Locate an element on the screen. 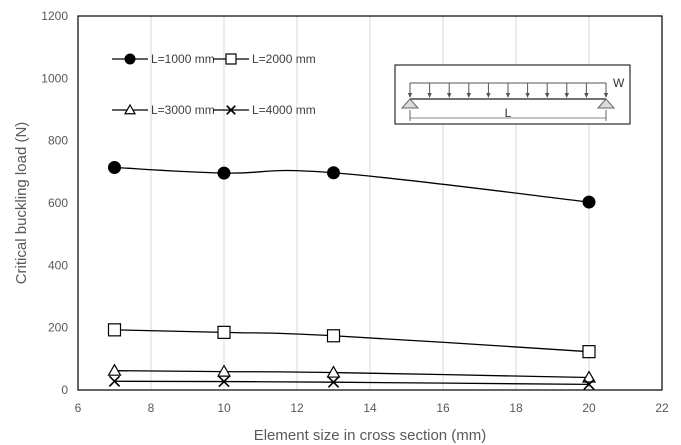  legend-entry: L=3000 mm is located at coordinates (163, 110).